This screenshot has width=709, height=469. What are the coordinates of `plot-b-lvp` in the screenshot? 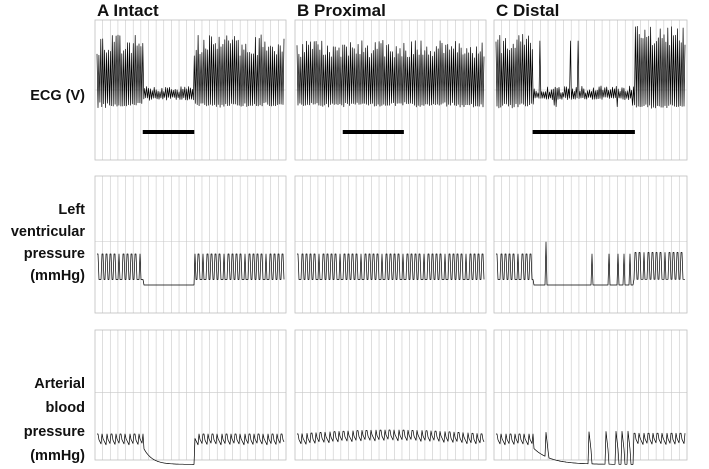 It's located at (390, 244).